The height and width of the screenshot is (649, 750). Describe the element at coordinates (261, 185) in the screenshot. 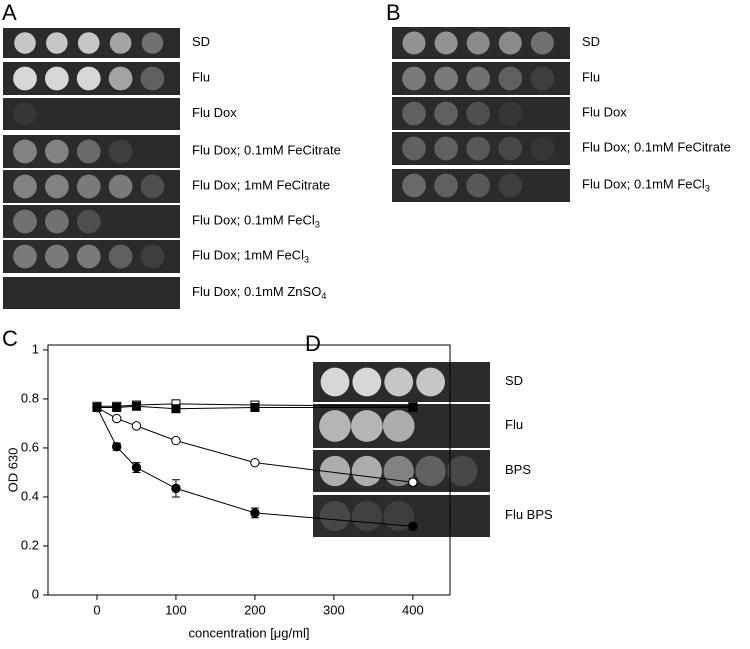

I see `label-text: Flu Dox; 1mM FeCitrate` at that location.